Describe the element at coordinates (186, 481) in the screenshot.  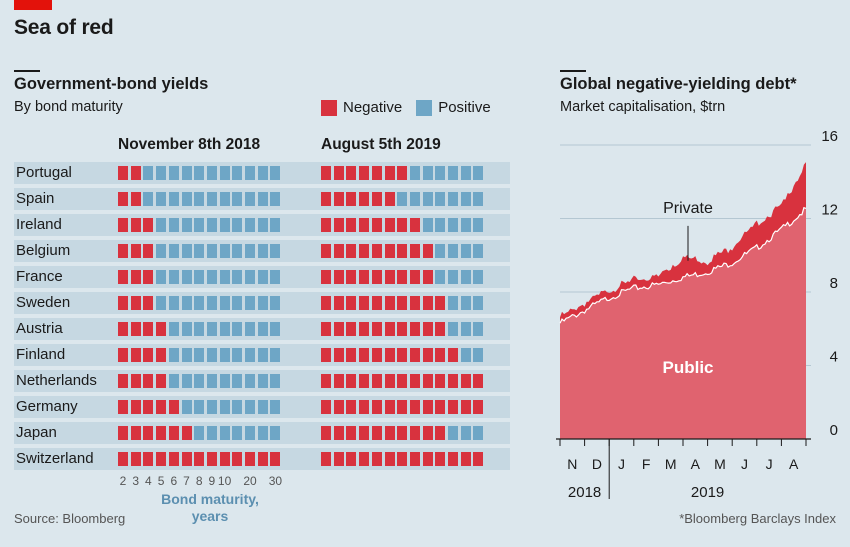
I see `maturity-tick: 7` at that location.